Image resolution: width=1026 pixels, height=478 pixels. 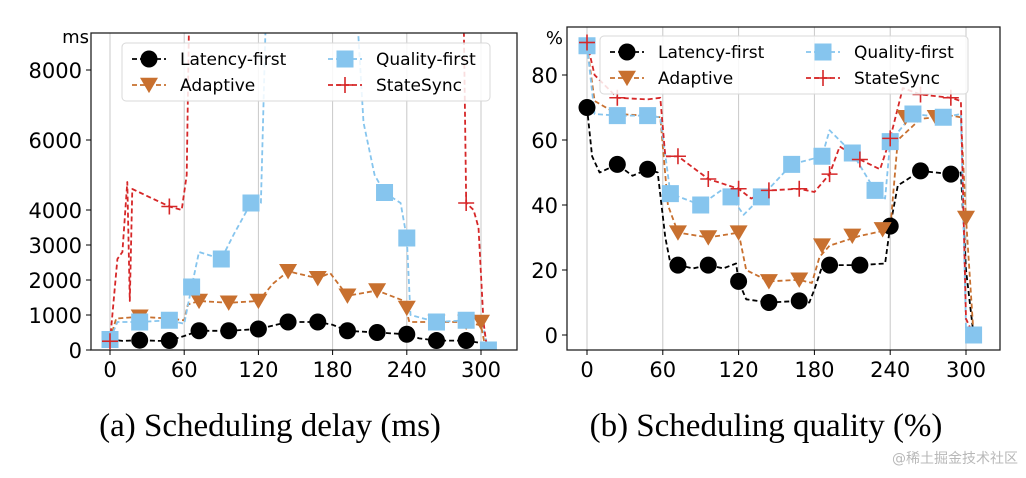 I want to click on y-tick-label: 20, so click(x=544, y=271).